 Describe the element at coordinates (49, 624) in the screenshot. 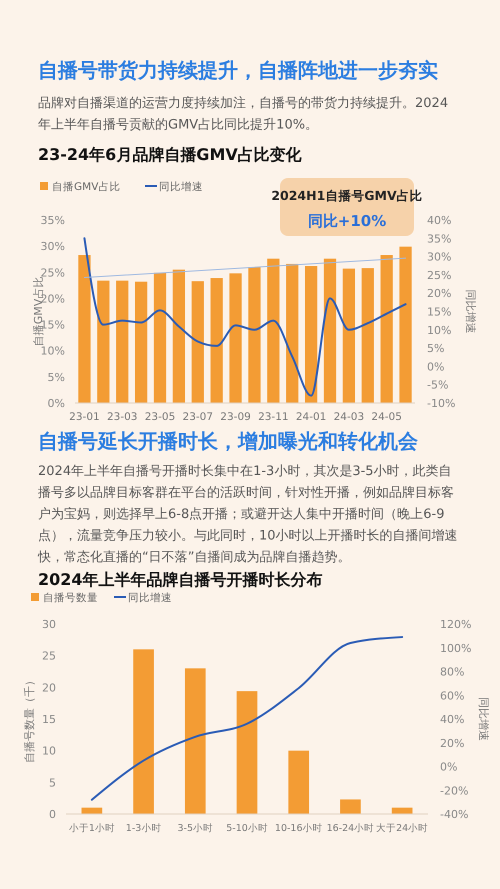

I see `y-tick-label: 30` at that location.